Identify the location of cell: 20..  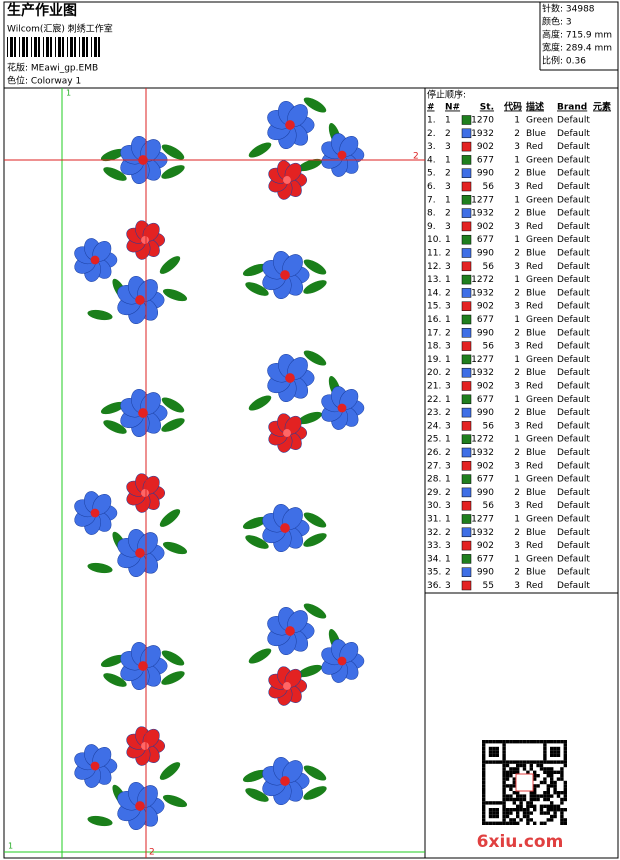
(434, 373).